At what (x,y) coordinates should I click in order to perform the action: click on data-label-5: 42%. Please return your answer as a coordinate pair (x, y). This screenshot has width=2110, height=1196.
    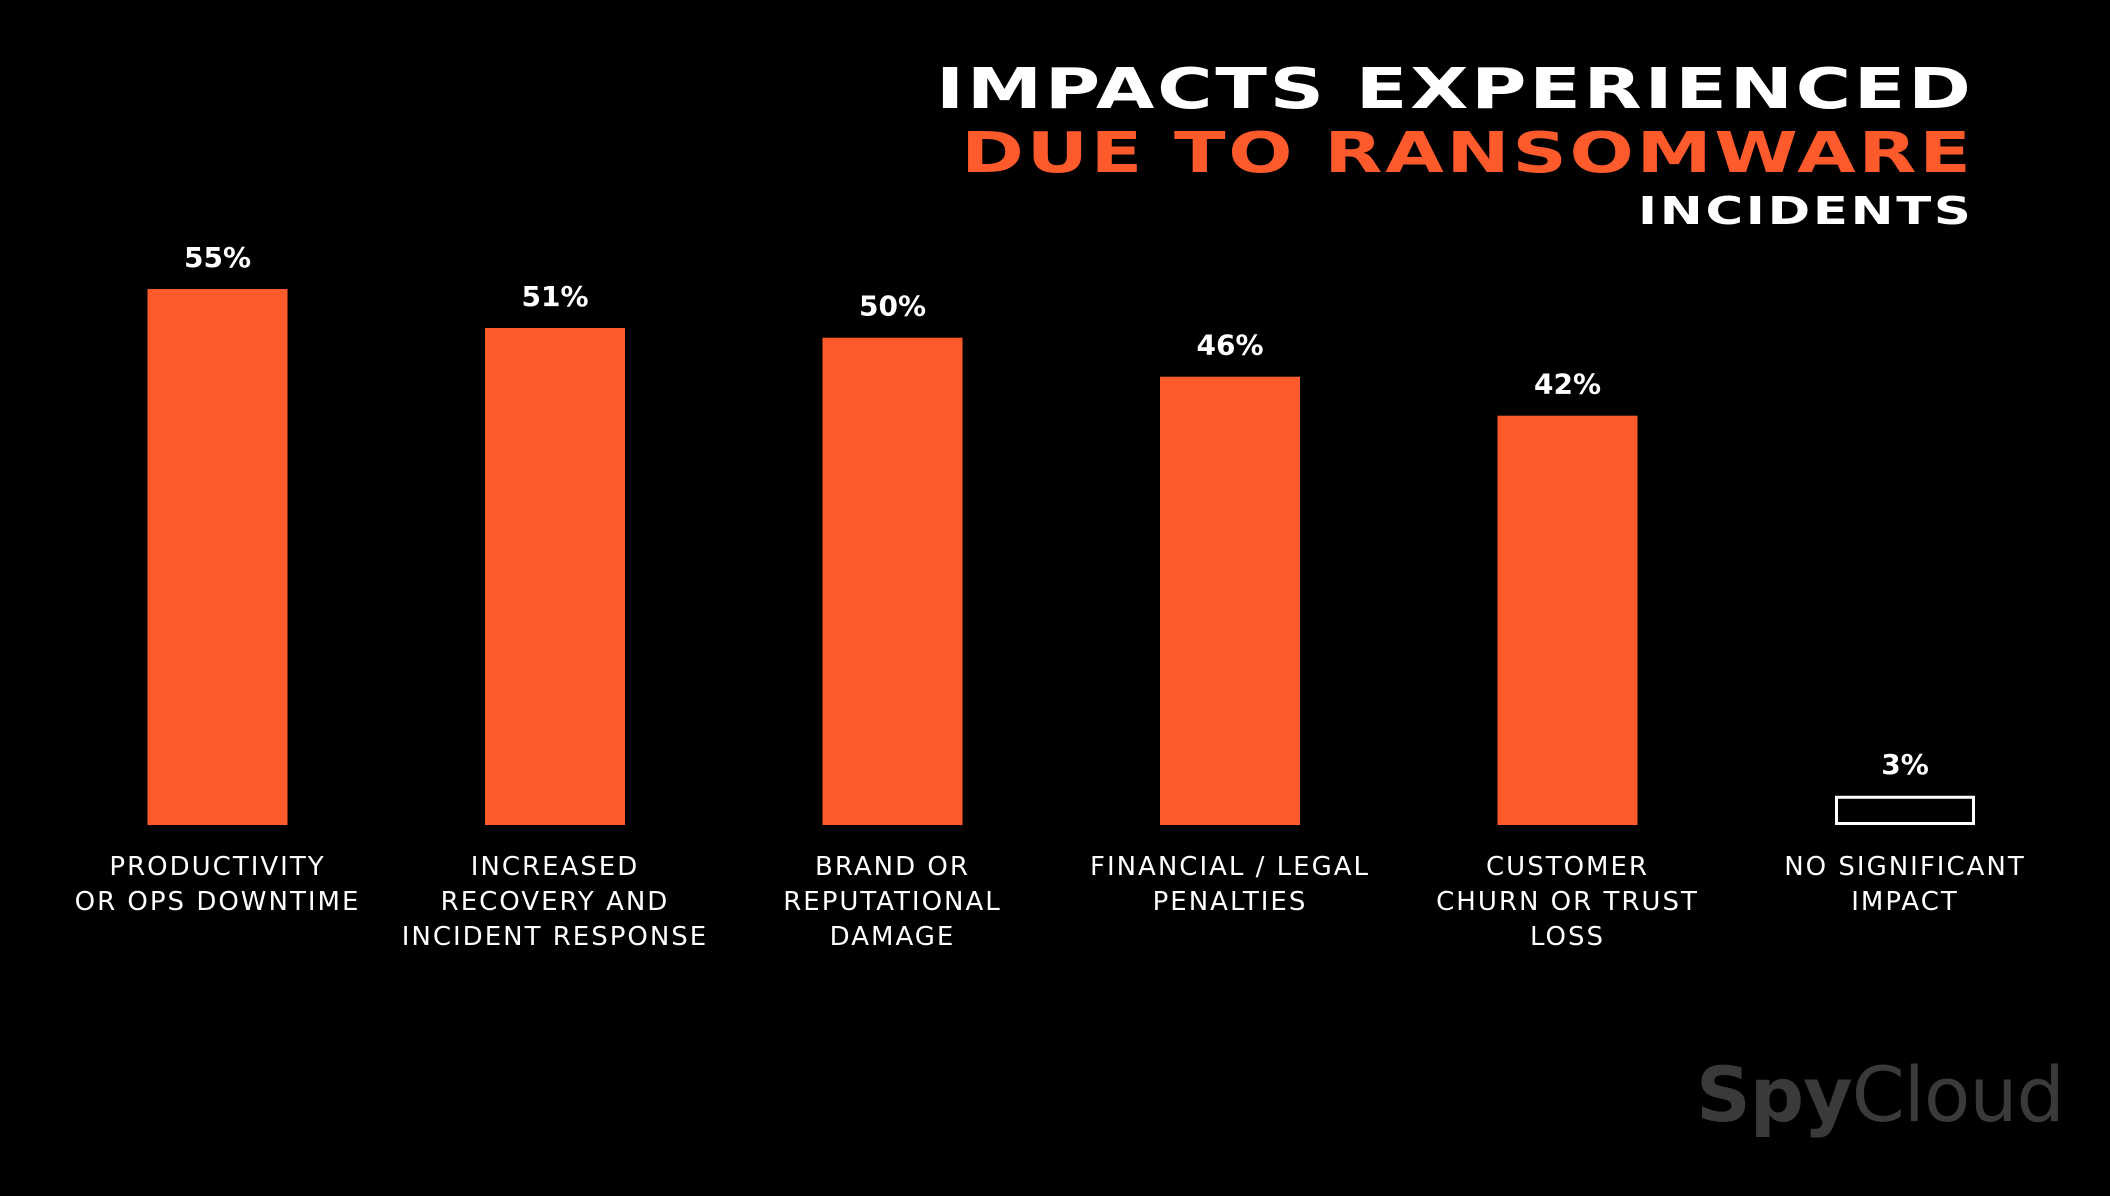
    Looking at the image, I should click on (1567, 384).